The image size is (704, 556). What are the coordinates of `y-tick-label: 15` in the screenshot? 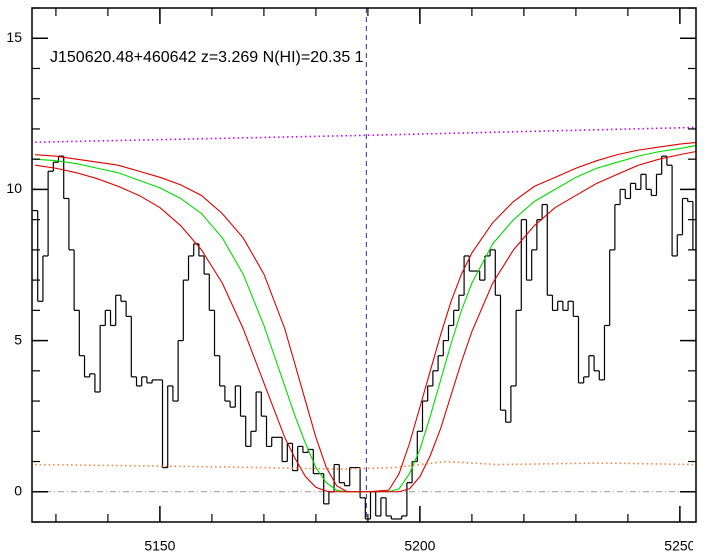 It's located at (14, 37).